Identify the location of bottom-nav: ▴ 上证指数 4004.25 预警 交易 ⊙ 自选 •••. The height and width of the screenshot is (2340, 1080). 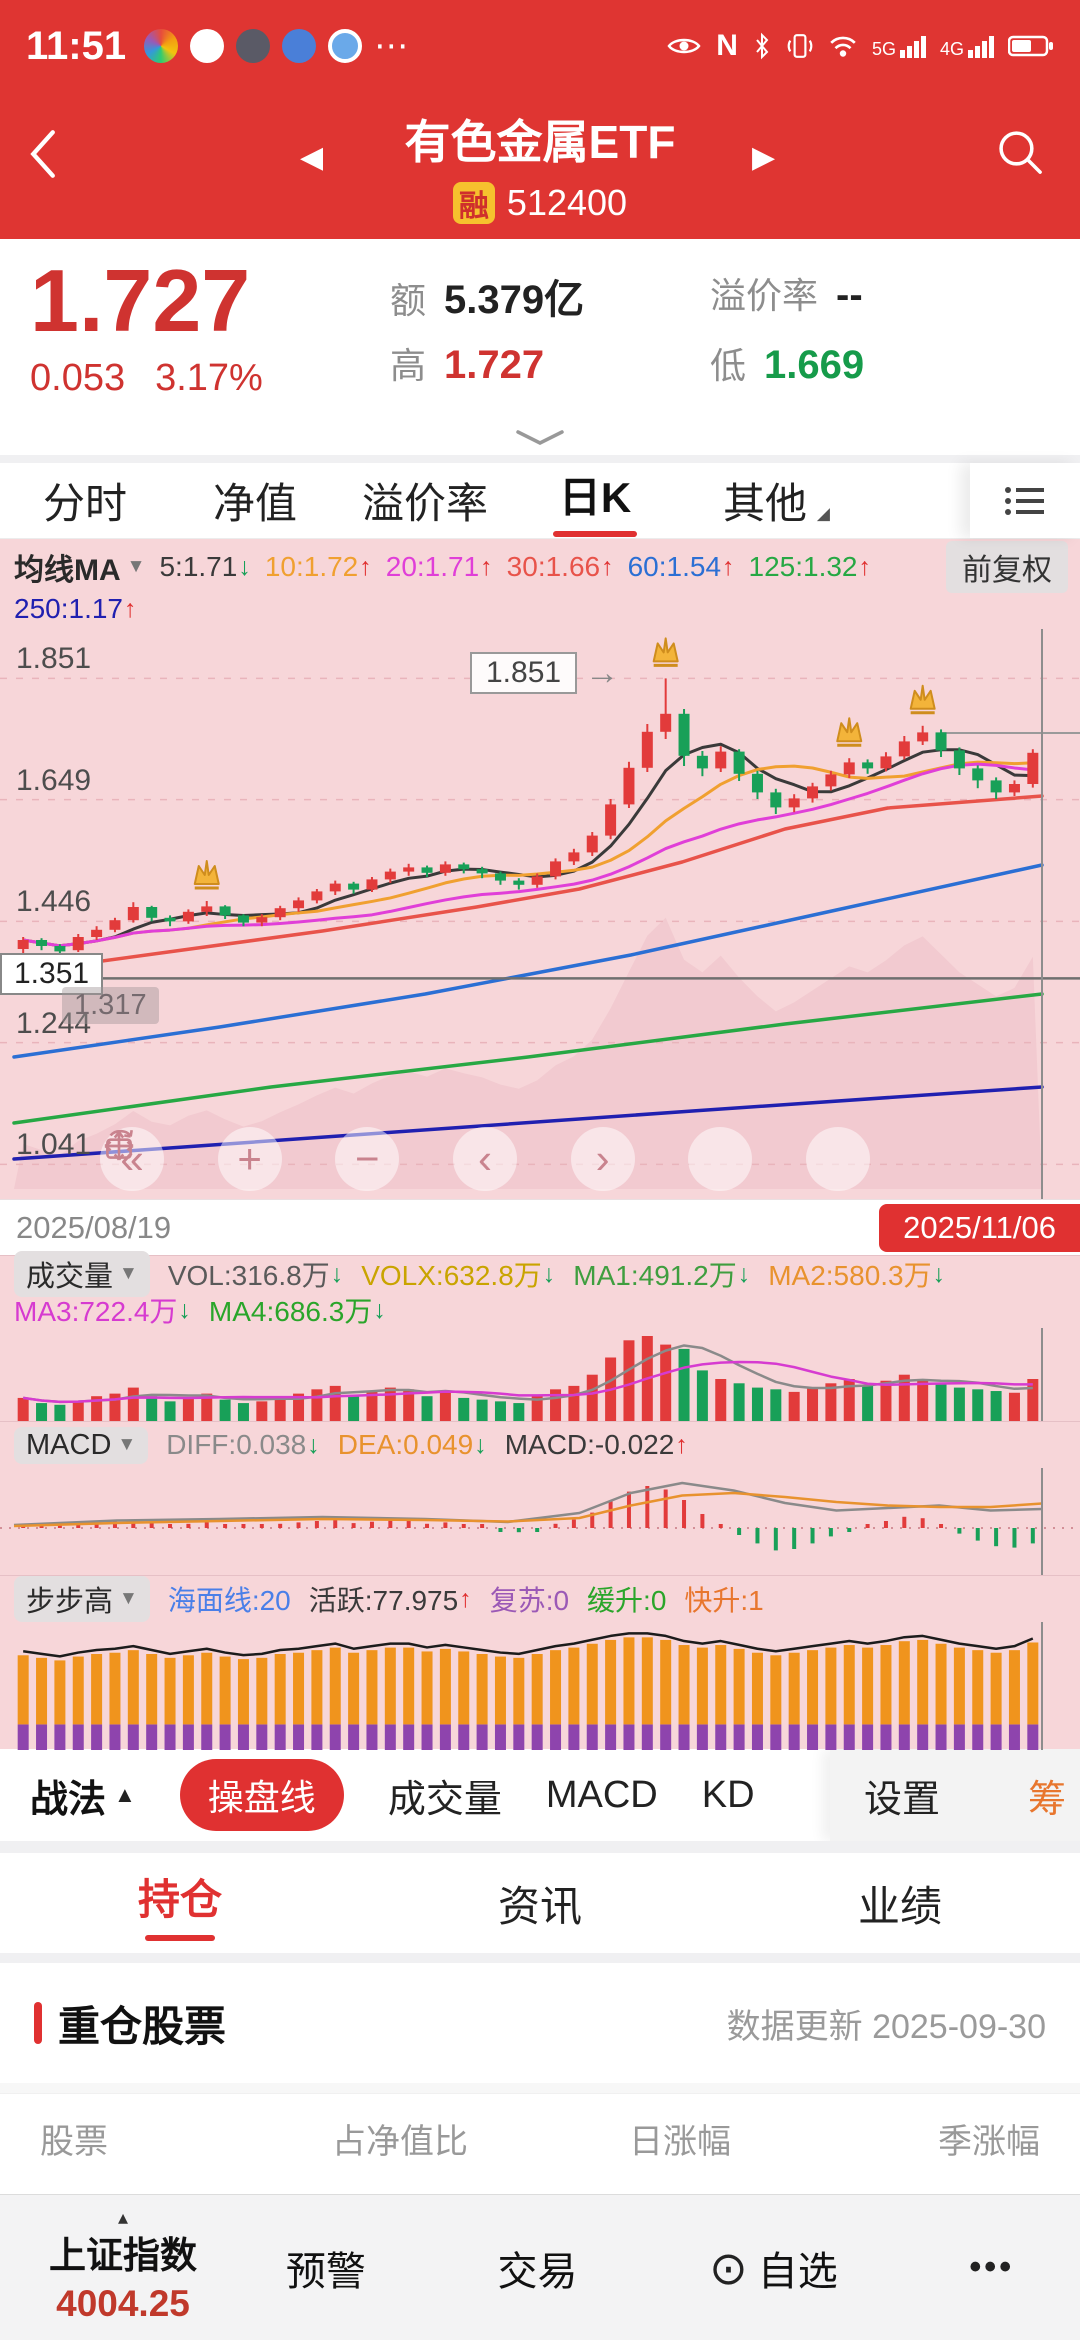
(540, 2267).